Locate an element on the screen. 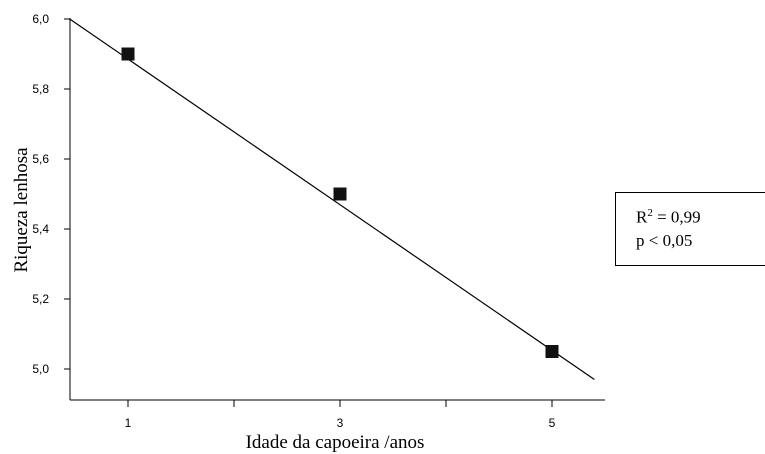 This screenshot has height=454, width=765. y-tick-label: 5,2 is located at coordinates (40, 299).